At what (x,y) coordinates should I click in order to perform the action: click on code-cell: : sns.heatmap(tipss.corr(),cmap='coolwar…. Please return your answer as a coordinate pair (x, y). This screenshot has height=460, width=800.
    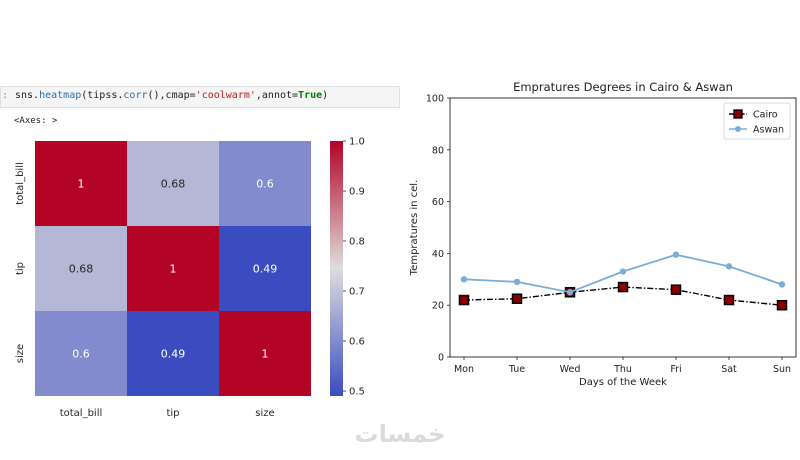
    Looking at the image, I should click on (200, 97).